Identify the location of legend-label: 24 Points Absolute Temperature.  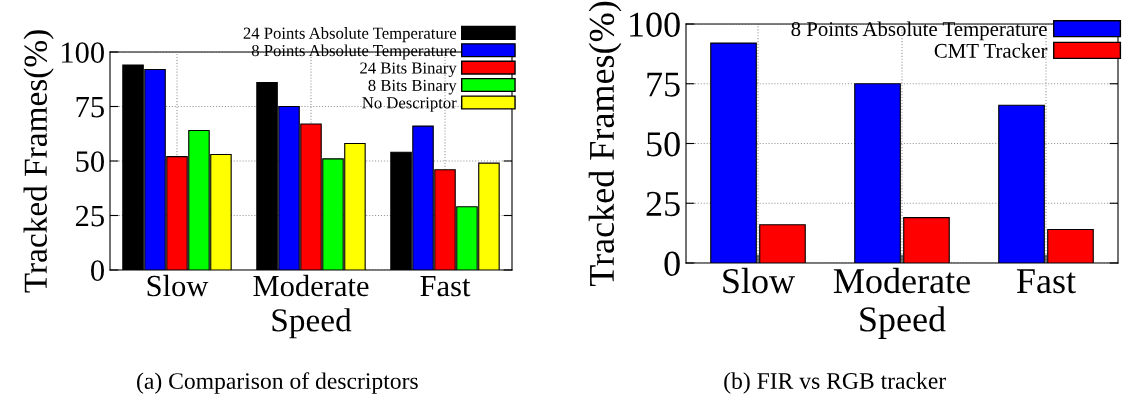
(350, 35).